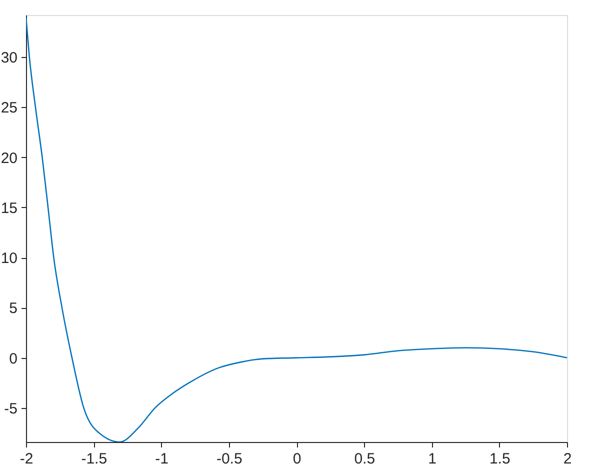  What do you see at coordinates (13, 359) in the screenshot?
I see `y-tick-label: 0` at bounding box center [13, 359].